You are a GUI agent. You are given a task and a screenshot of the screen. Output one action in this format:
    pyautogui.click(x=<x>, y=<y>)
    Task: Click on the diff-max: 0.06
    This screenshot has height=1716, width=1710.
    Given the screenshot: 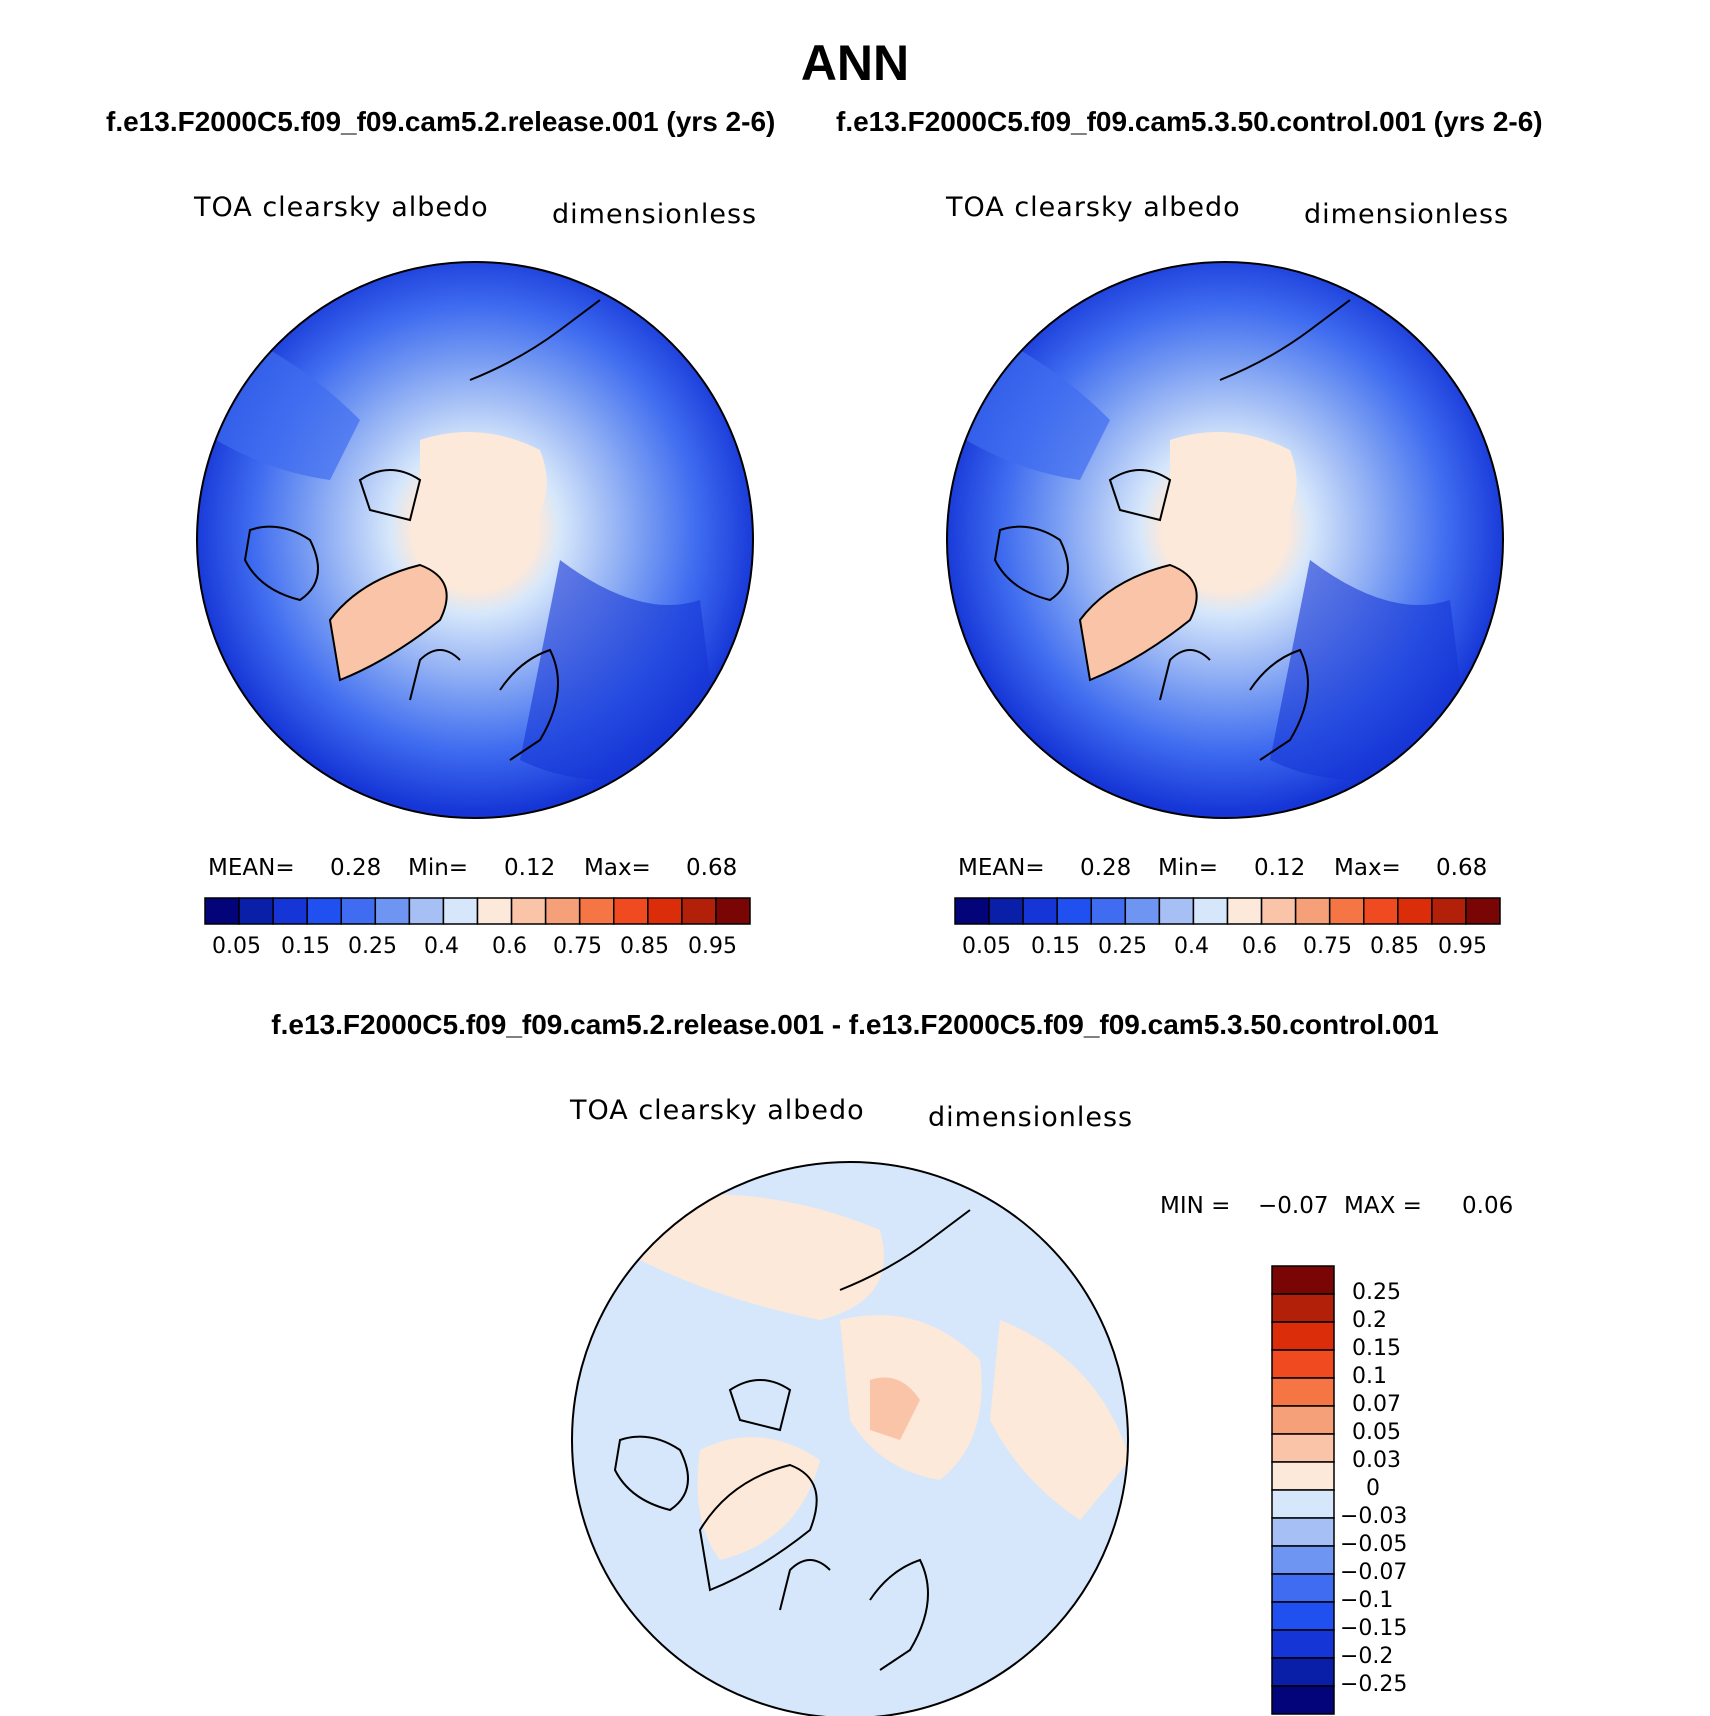 What is the action you would take?
    pyautogui.click(x=1488, y=1206)
    